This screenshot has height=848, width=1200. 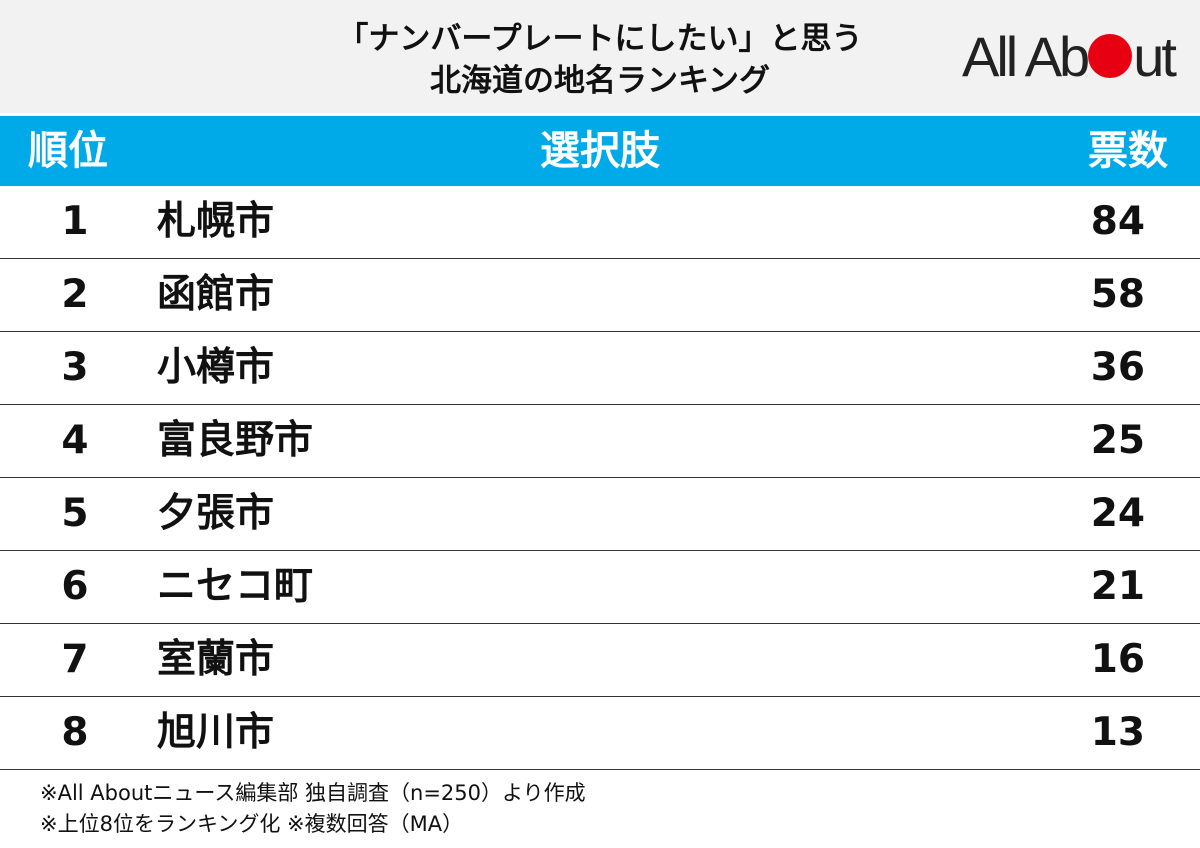 What do you see at coordinates (600, 514) in the screenshot?
I see `table-row: 5 夕張市 24` at bounding box center [600, 514].